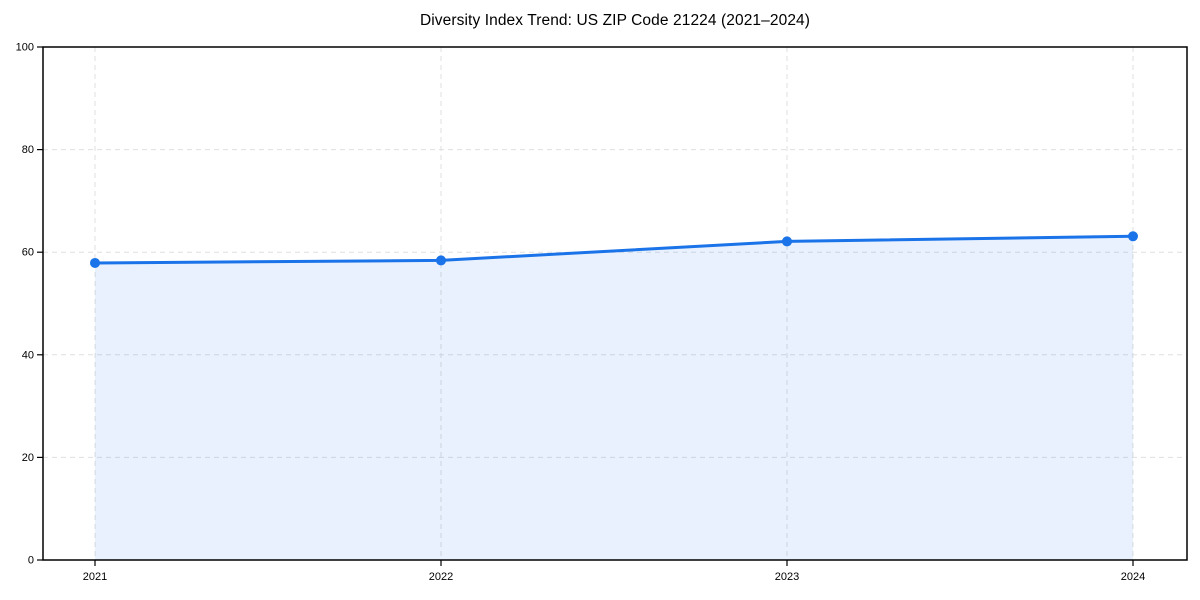 This screenshot has width=1200, height=600. What do you see at coordinates (787, 577) in the screenshot?
I see `x-axis-tick-label: 2023` at bounding box center [787, 577].